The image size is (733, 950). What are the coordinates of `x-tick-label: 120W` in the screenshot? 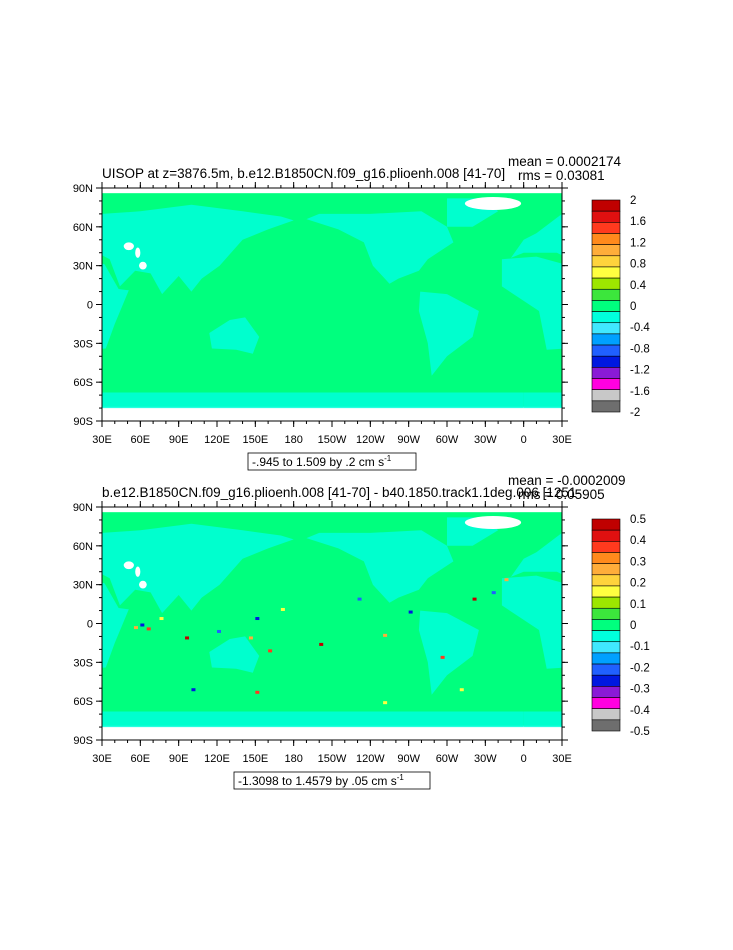 It's located at (370, 440).